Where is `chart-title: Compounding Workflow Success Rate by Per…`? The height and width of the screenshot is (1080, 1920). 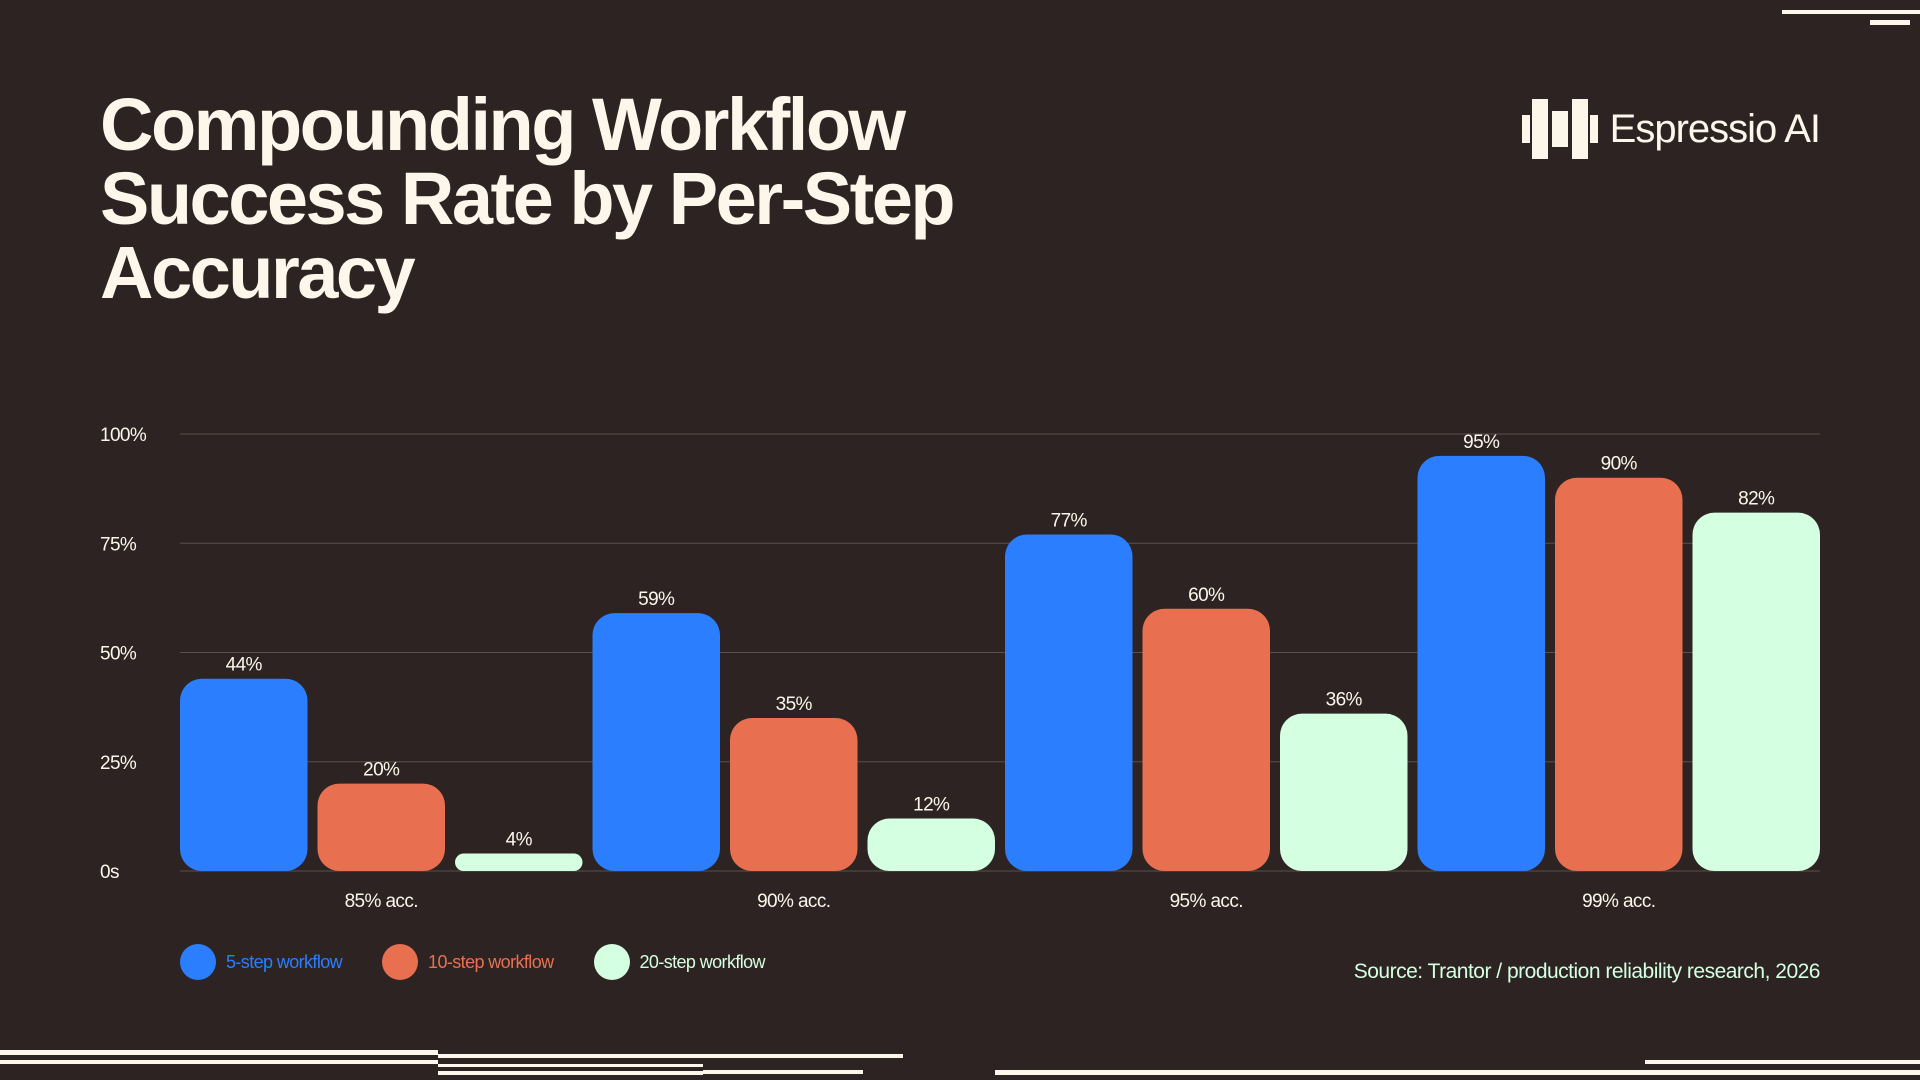
chart-title: Compounding Workflow Success Rate by Per… is located at coordinates (528, 198).